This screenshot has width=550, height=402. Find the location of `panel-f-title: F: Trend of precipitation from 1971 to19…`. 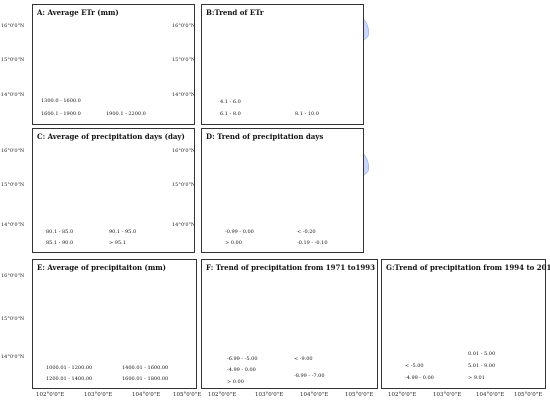

panel-f-title: F: Trend of precipitation from 1971 to19… is located at coordinates (291, 267).